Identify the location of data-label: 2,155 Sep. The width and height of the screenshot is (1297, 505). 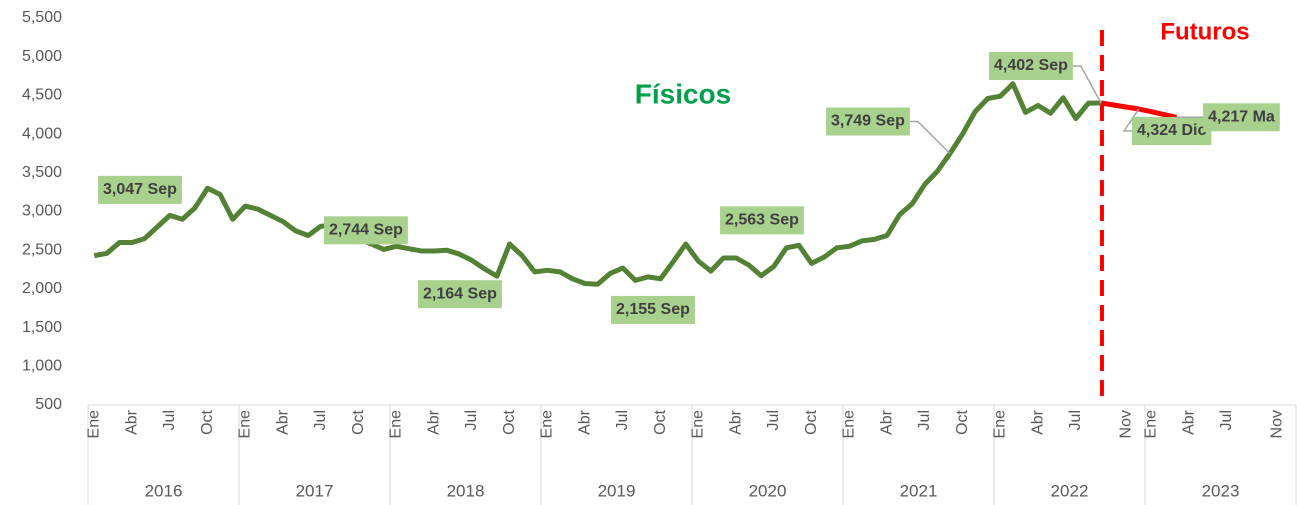
(653, 309).